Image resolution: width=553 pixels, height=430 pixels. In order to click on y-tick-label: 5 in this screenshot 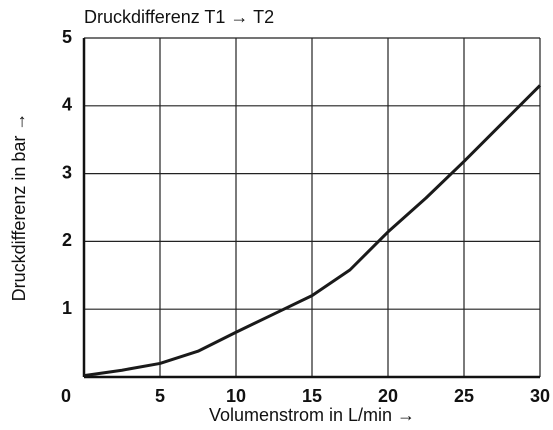, I will do `click(67, 37)`.